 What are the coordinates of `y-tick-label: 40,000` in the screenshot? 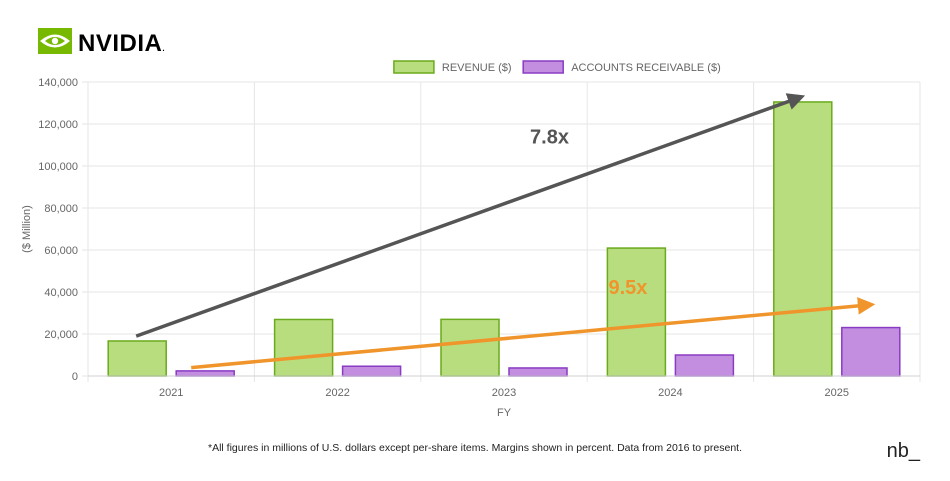 It's located at (61, 293).